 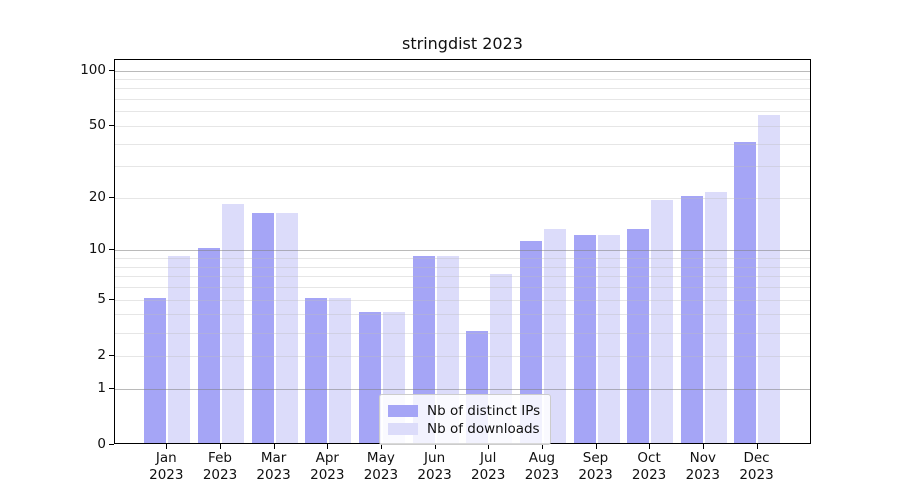 I want to click on x-tick-label-dec: Dec 2023, so click(x=757, y=467).